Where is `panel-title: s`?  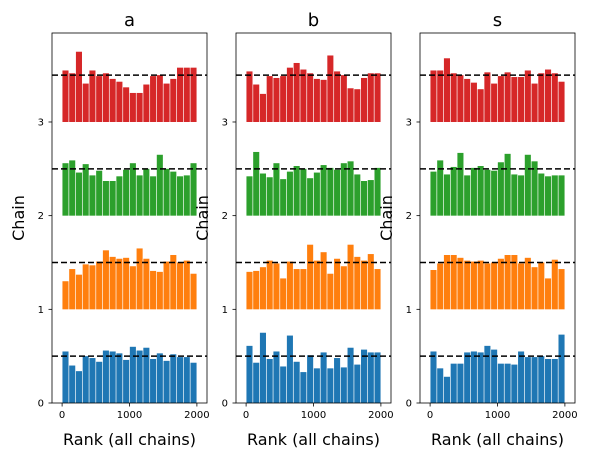 panel-title: s is located at coordinates (497, 20).